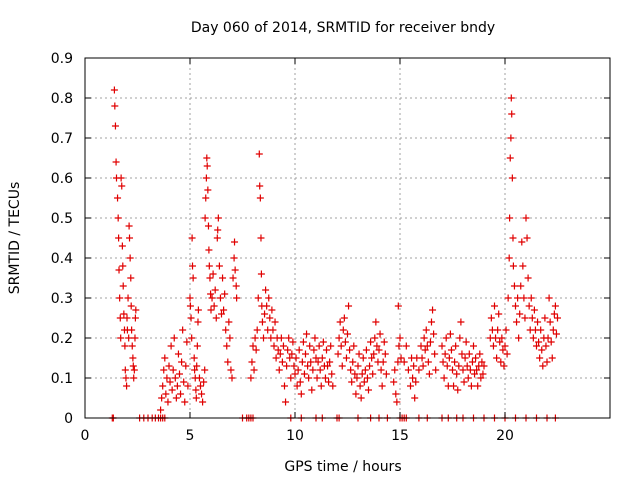 The image size is (640, 484). What do you see at coordinates (62, 299) in the screenshot?
I see `y-tick-label-3: 0.3` at bounding box center [62, 299].